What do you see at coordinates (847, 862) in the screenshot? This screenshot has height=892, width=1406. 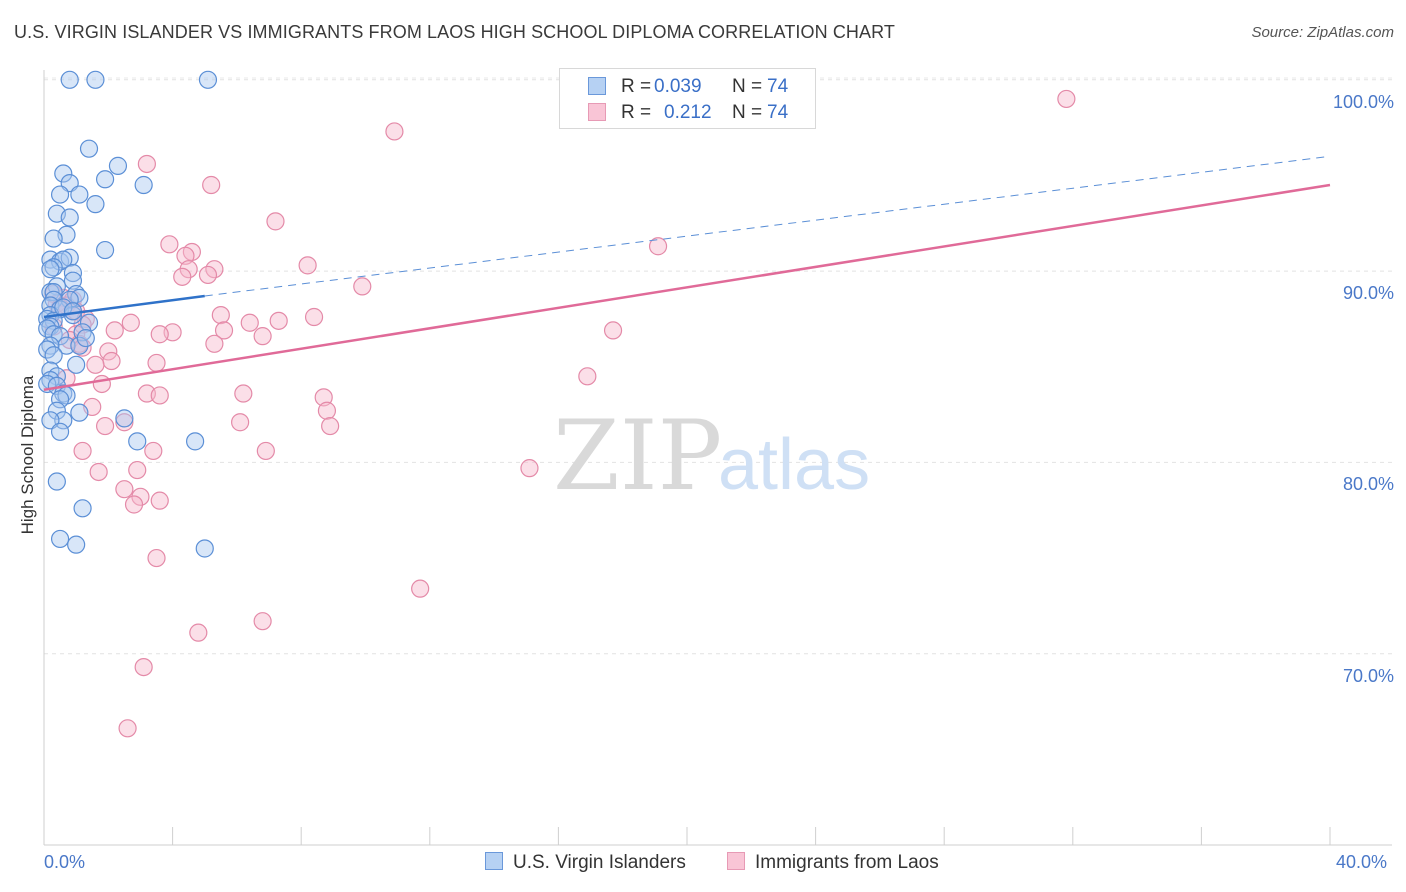 I see `legend-series-name: Immigrants from Laos` at bounding box center [847, 862].